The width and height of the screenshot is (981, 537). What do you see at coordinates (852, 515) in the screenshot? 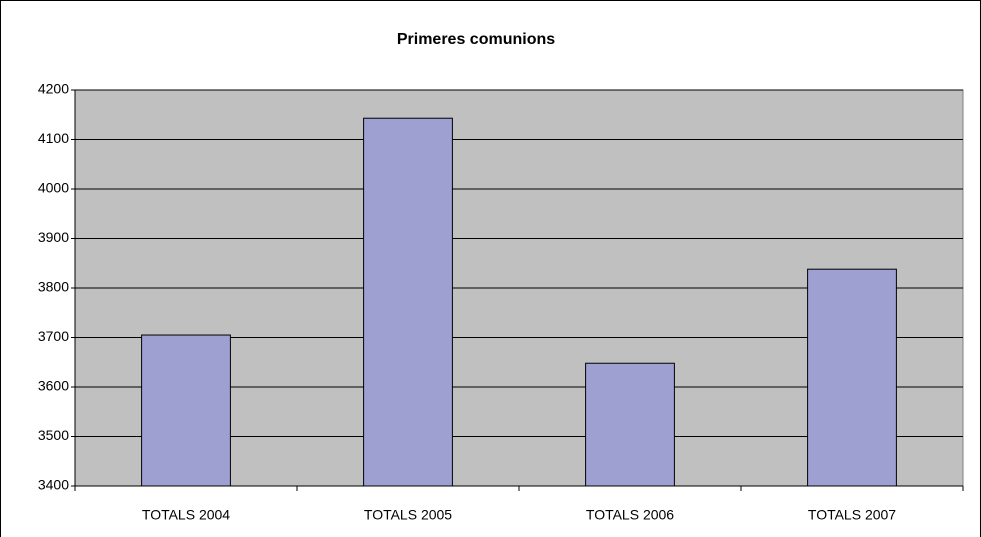
I see `x-tick-label: TOTALS 2007` at bounding box center [852, 515].